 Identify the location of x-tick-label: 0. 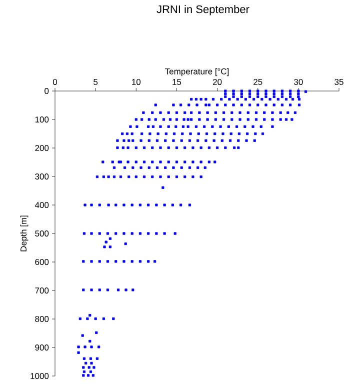
(55, 81).